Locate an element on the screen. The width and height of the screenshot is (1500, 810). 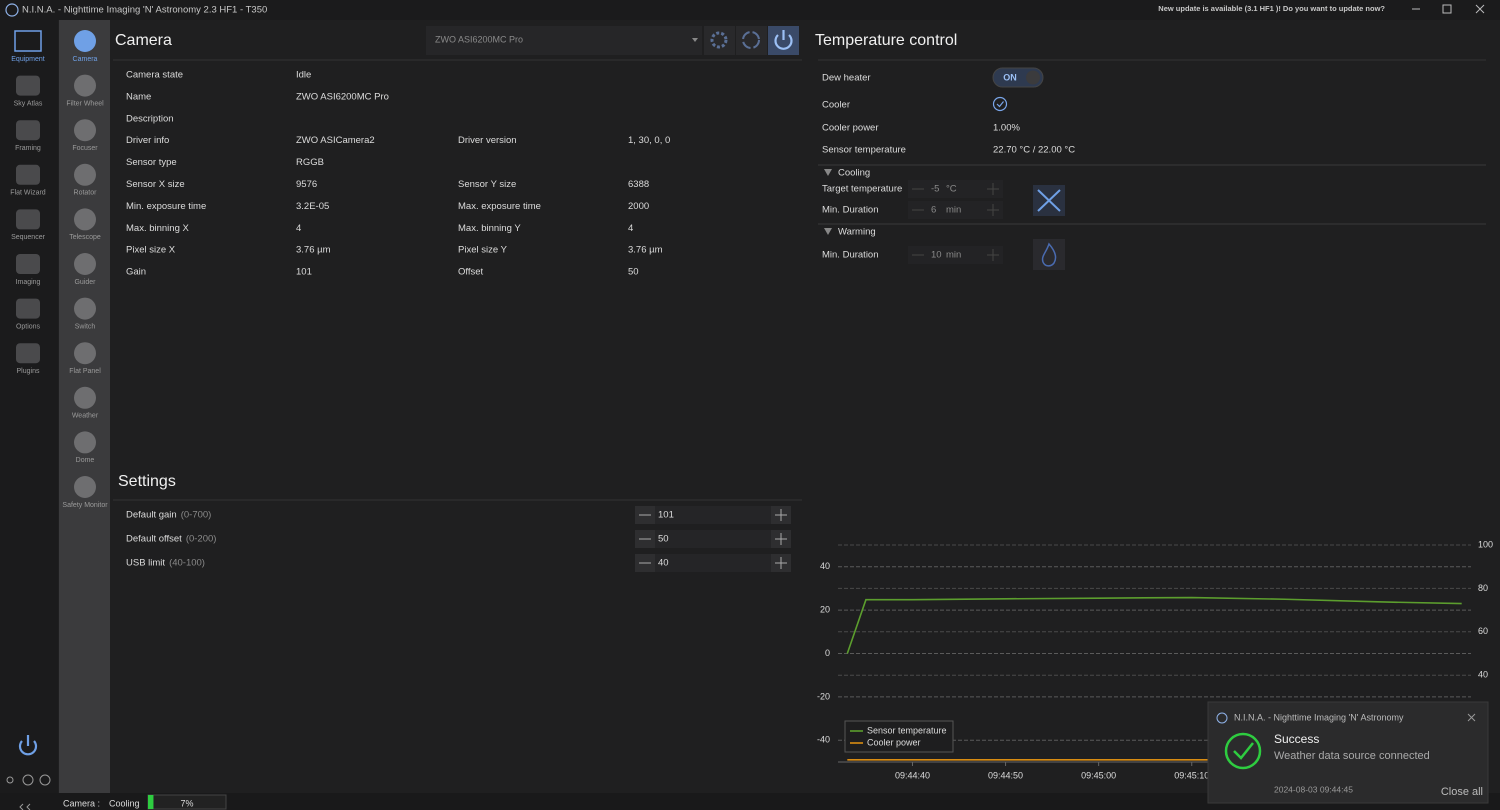
toast-app-icon is located at coordinates (1222, 718).